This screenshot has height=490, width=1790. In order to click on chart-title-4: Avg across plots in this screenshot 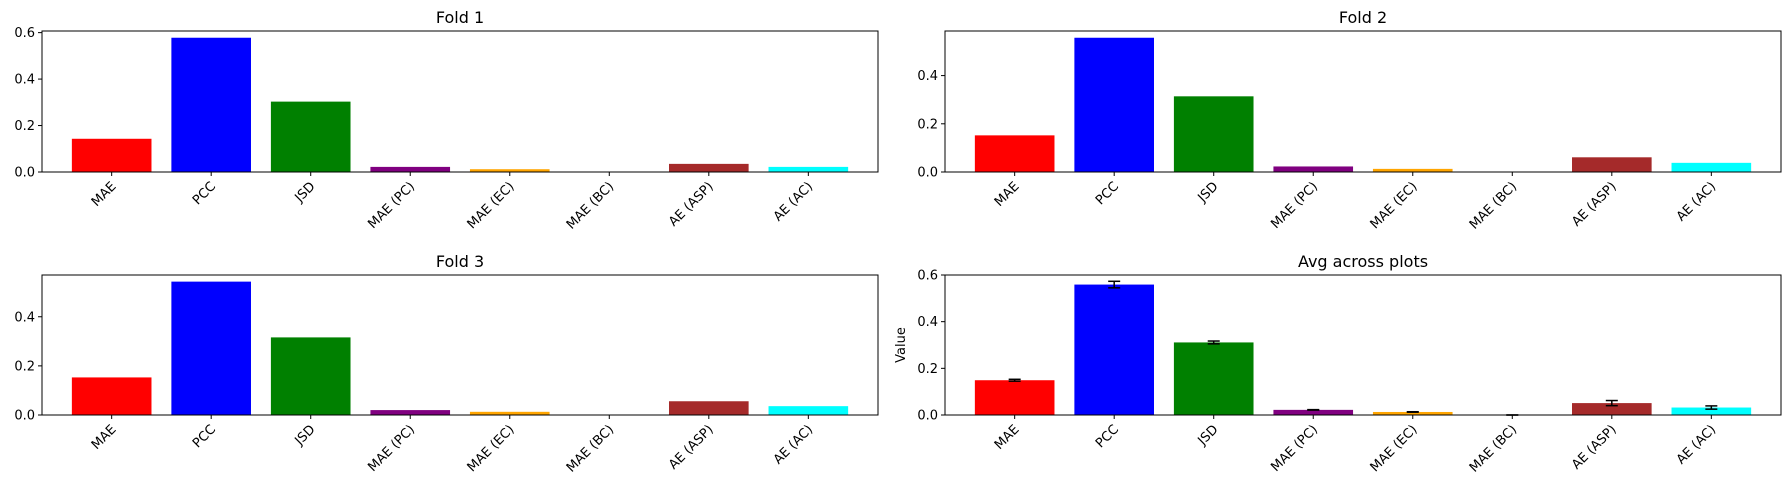, I will do `click(1363, 261)`.